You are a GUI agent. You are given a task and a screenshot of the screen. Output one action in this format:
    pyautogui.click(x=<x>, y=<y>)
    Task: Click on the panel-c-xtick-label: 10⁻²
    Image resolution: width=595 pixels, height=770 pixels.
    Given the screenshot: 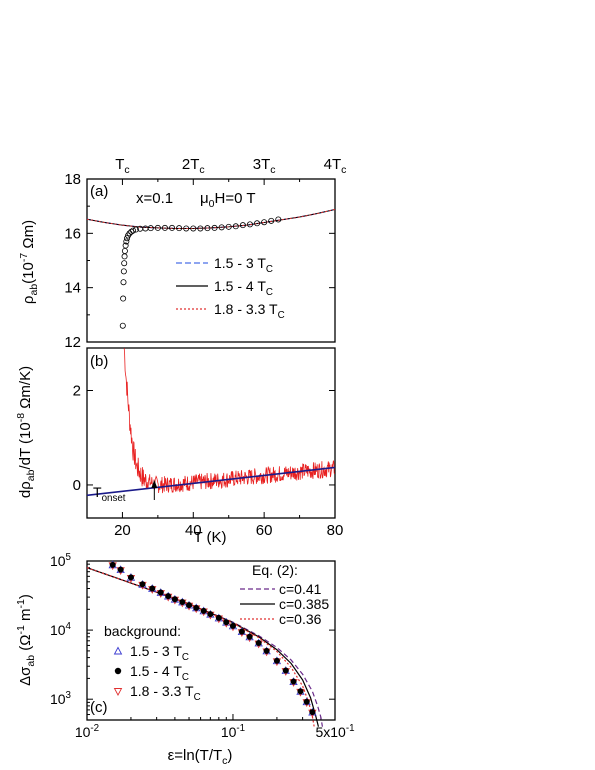 What is the action you would take?
    pyautogui.click(x=87, y=731)
    